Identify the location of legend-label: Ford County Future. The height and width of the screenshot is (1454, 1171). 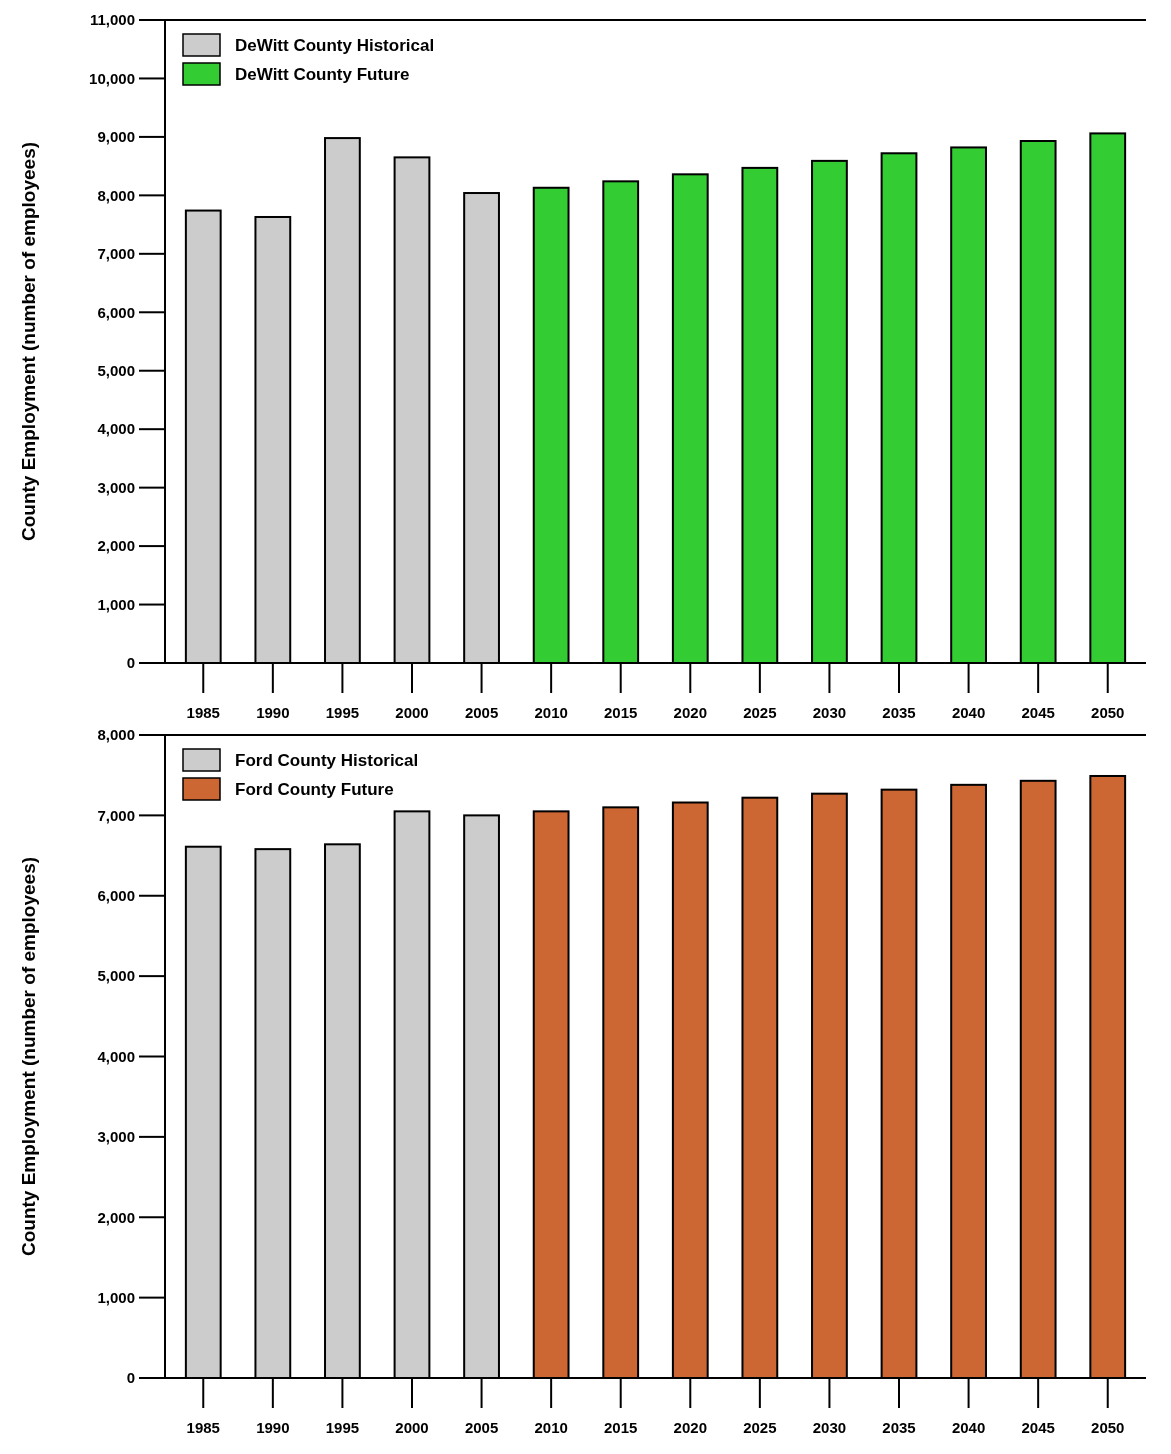
(314, 789).